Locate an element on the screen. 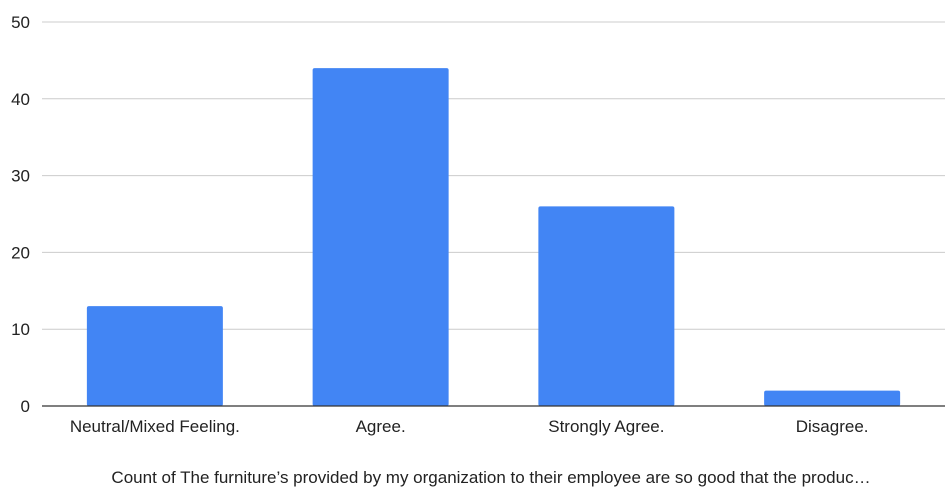 Image resolution: width=945 pixels, height=488 pixels. y-tick-label: 40 is located at coordinates (20, 99).